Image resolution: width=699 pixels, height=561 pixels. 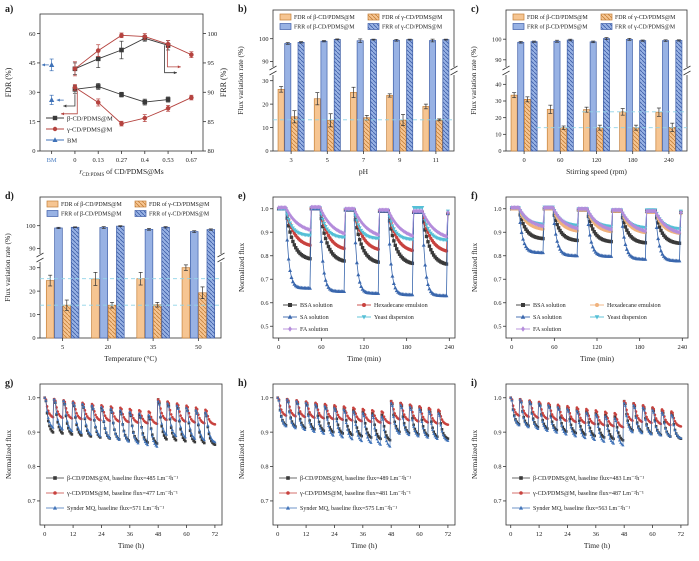 What do you see at coordinates (327, 160) in the screenshot?
I see `svg-text: 5` at bounding box center [327, 160].